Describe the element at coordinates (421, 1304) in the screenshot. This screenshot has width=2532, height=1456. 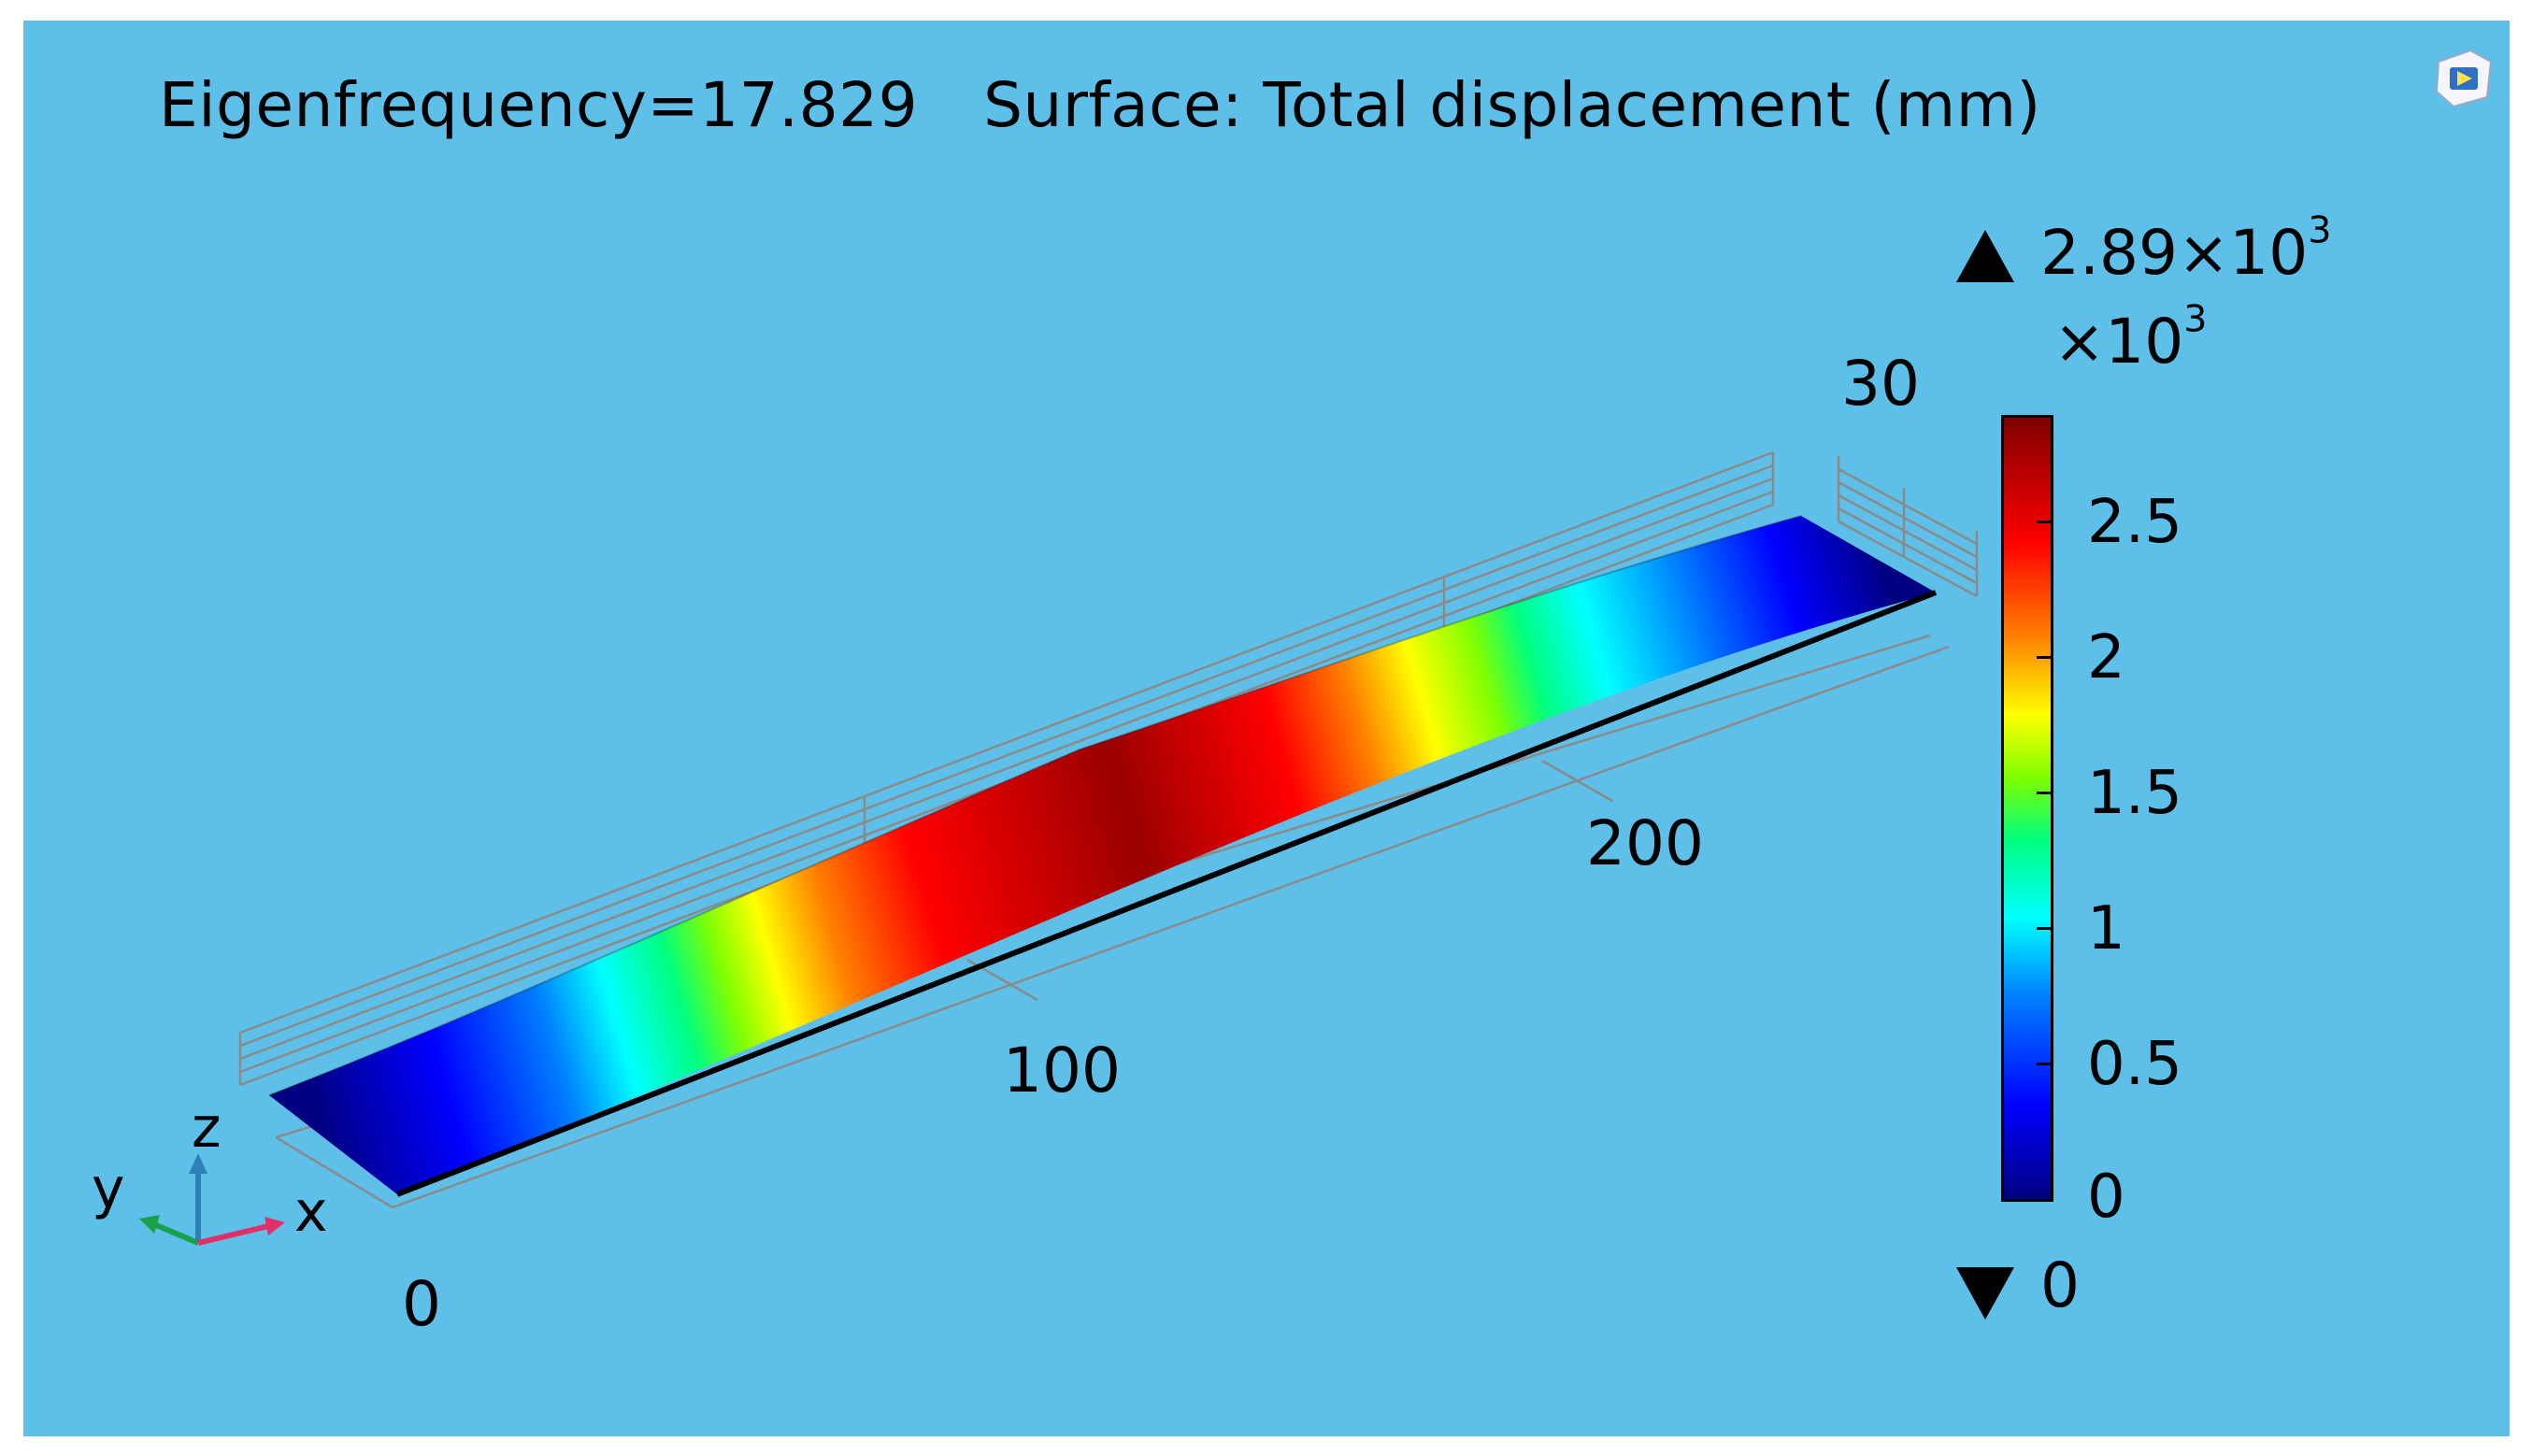
I see `x-tick-0: 0` at that location.